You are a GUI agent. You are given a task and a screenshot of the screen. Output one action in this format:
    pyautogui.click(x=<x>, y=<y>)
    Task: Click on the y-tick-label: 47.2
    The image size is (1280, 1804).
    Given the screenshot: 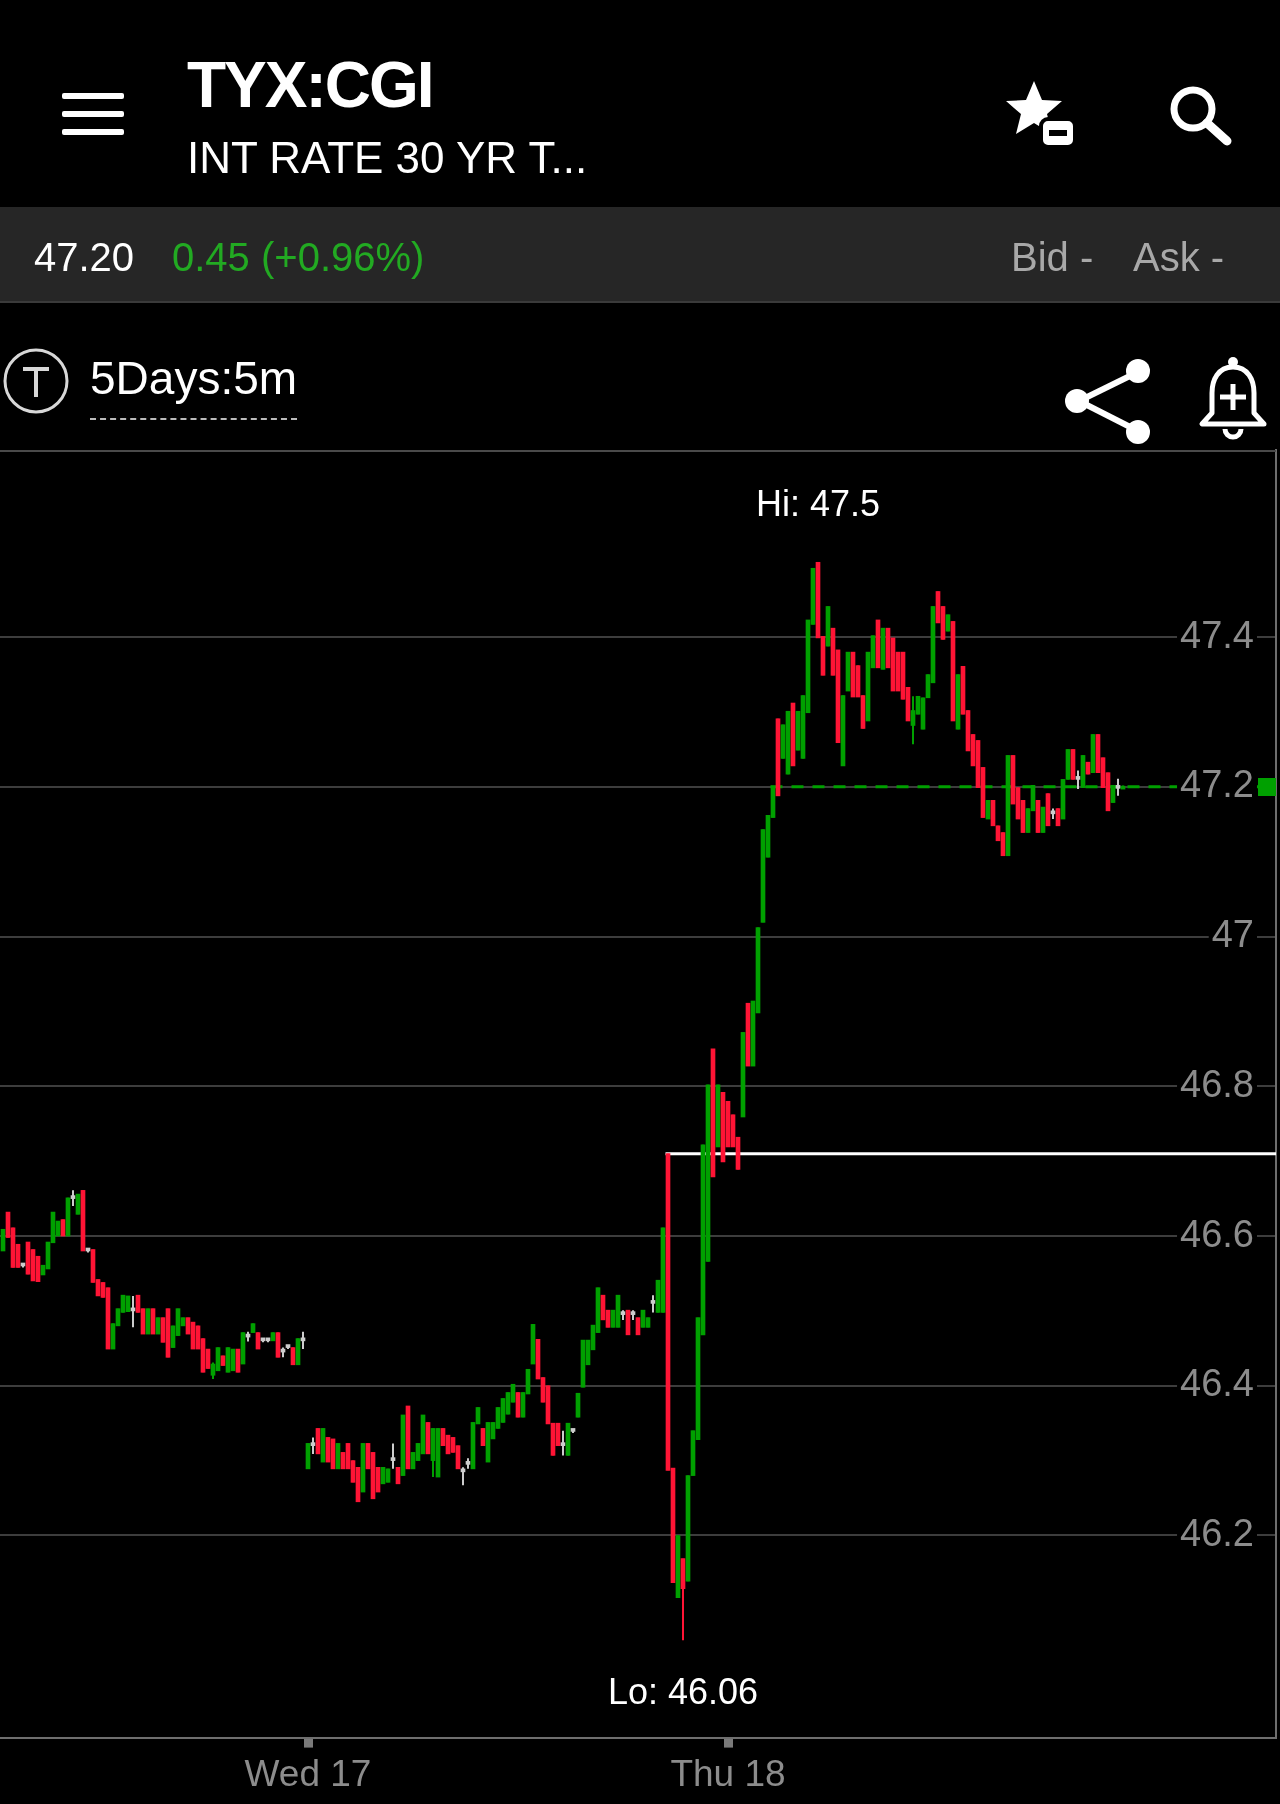 What is the action you would take?
    pyautogui.click(x=1217, y=784)
    